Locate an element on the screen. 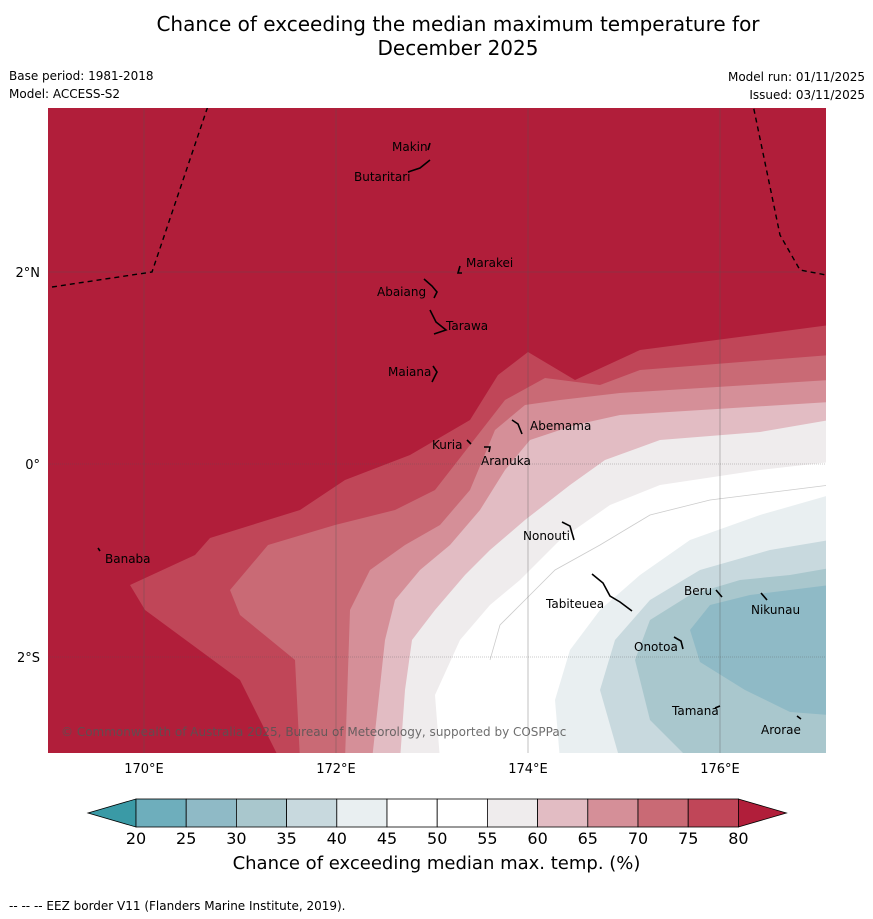 Image resolution: width=873 pixels, height=919 pixels. island-label-arorae: Arorae is located at coordinates (781, 730).